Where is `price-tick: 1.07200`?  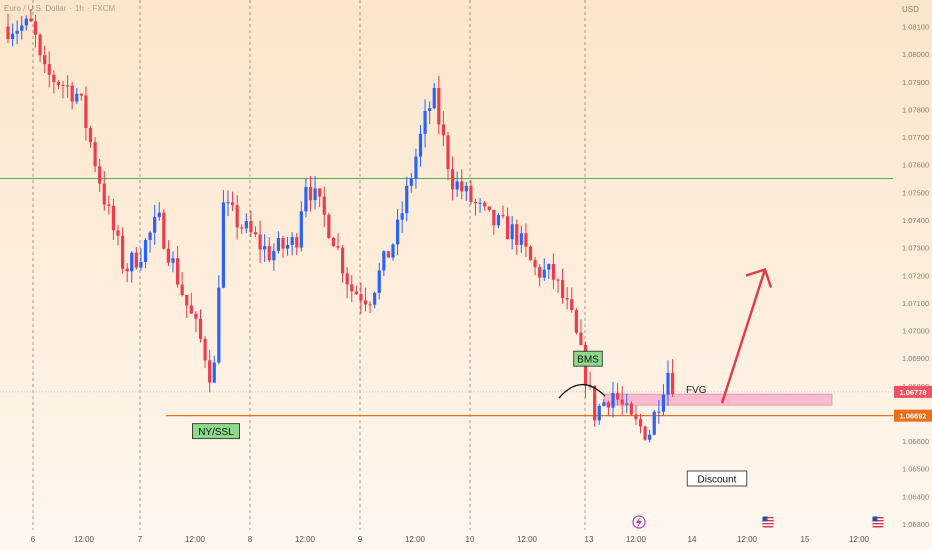
price-tick: 1.07200 is located at coordinates (915, 275).